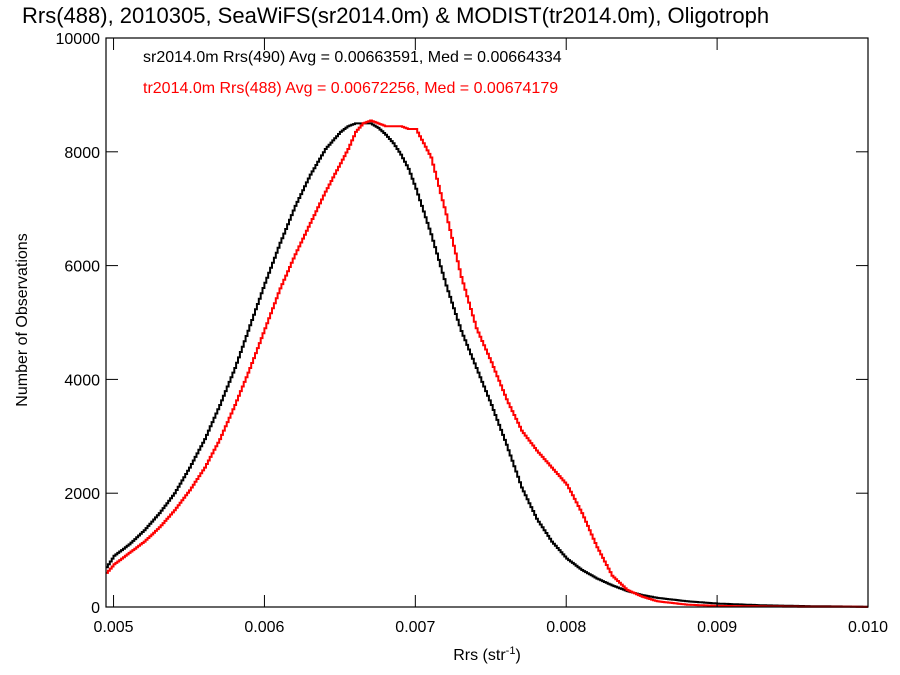 Image resolution: width=900 pixels, height=675 pixels. Describe the element at coordinates (415, 627) in the screenshot. I see `x-tick-label: 0.007` at that location.